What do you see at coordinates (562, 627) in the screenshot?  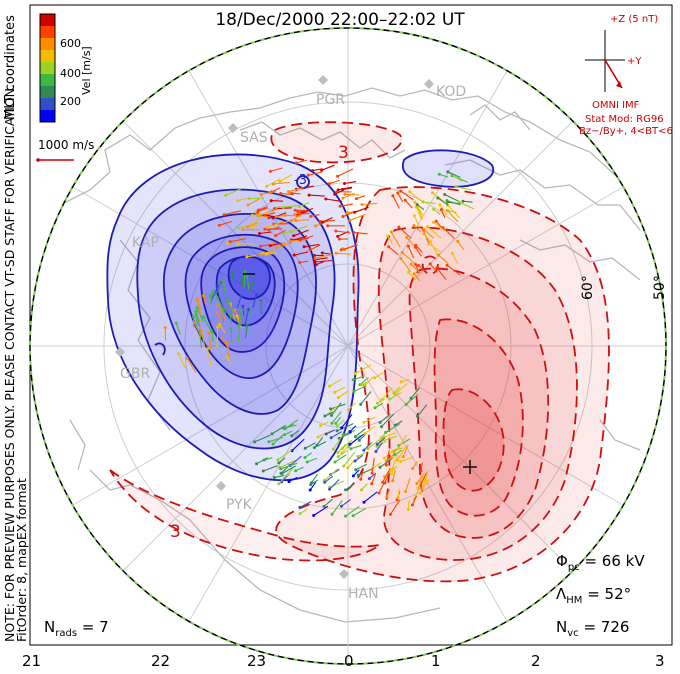 I see `stat-n-vc-symbol: N` at bounding box center [562, 627].